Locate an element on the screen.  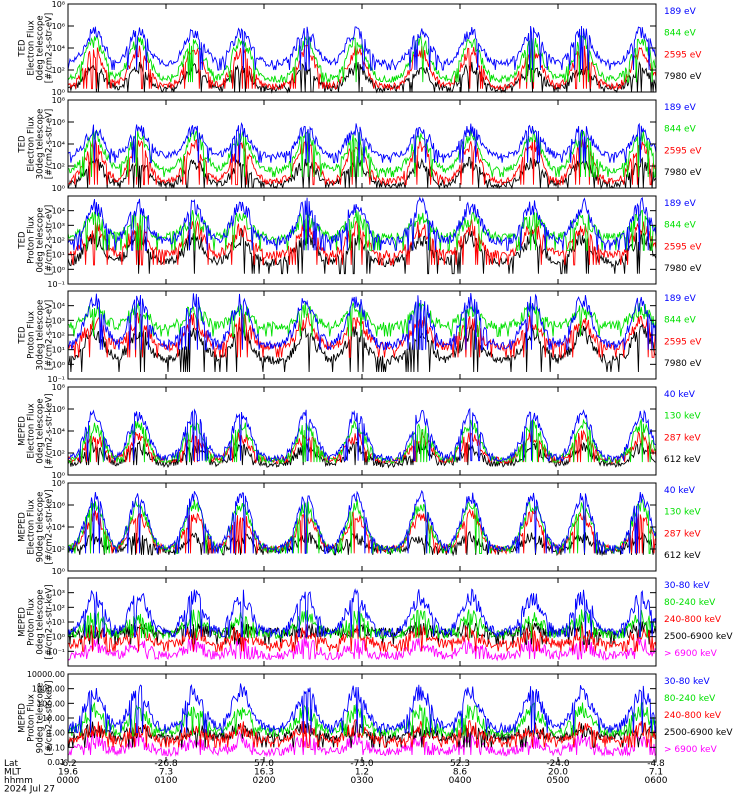
x-tick-hhmm: 0000 is located at coordinates (68, 781).